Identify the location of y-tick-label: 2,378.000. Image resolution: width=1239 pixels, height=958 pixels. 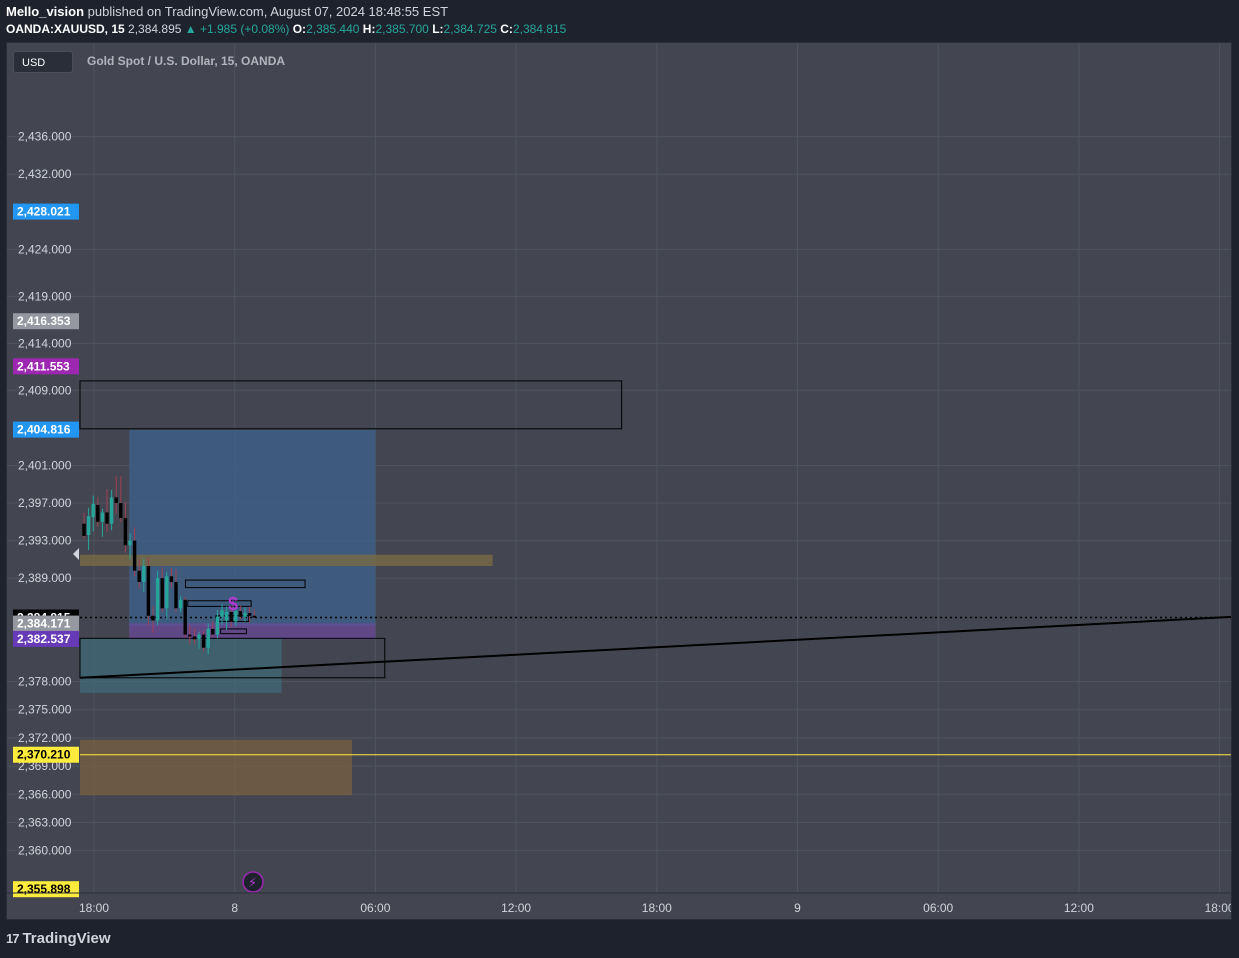
(45, 682).